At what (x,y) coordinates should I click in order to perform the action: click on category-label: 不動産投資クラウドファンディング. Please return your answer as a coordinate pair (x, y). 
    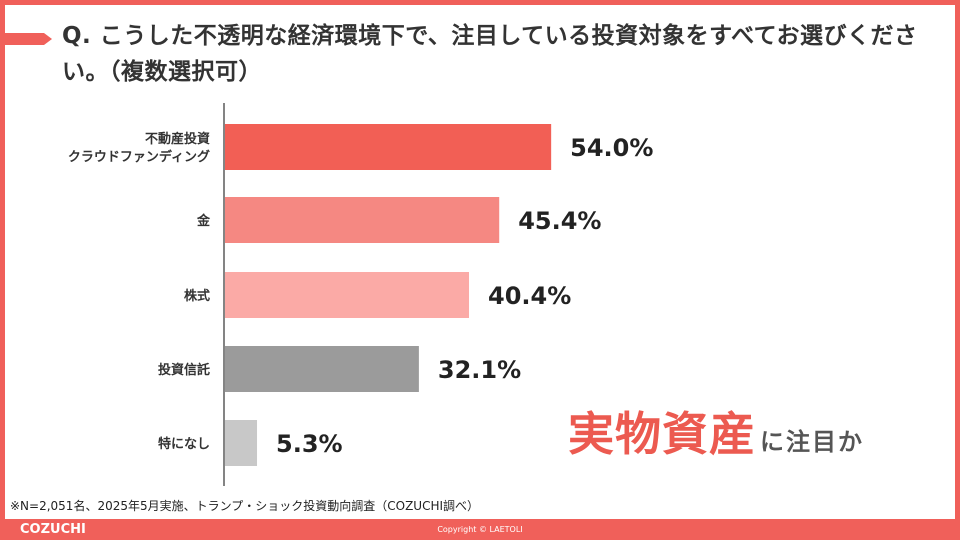
    Looking at the image, I should click on (139, 148).